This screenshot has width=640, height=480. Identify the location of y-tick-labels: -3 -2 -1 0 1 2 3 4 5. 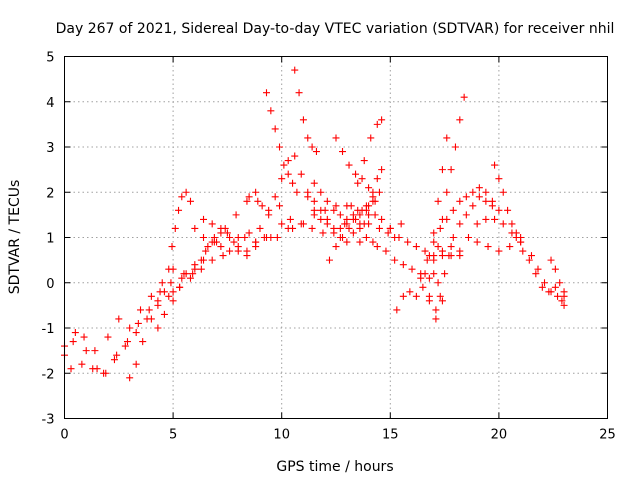
(48, 239).